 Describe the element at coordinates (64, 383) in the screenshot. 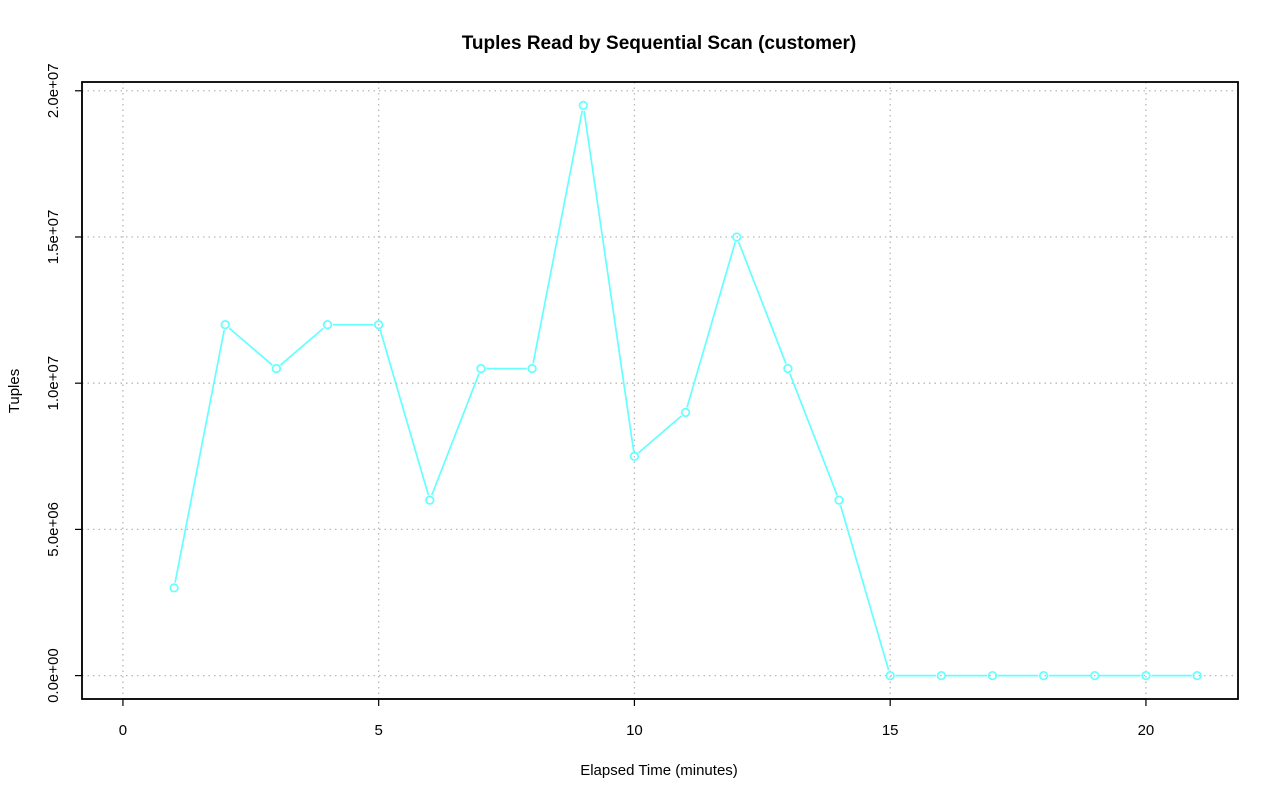

I see `y-axis: 0.0e+00 5.0e+06 1.0e+07 1.5e+07 2.0e+07` at that location.